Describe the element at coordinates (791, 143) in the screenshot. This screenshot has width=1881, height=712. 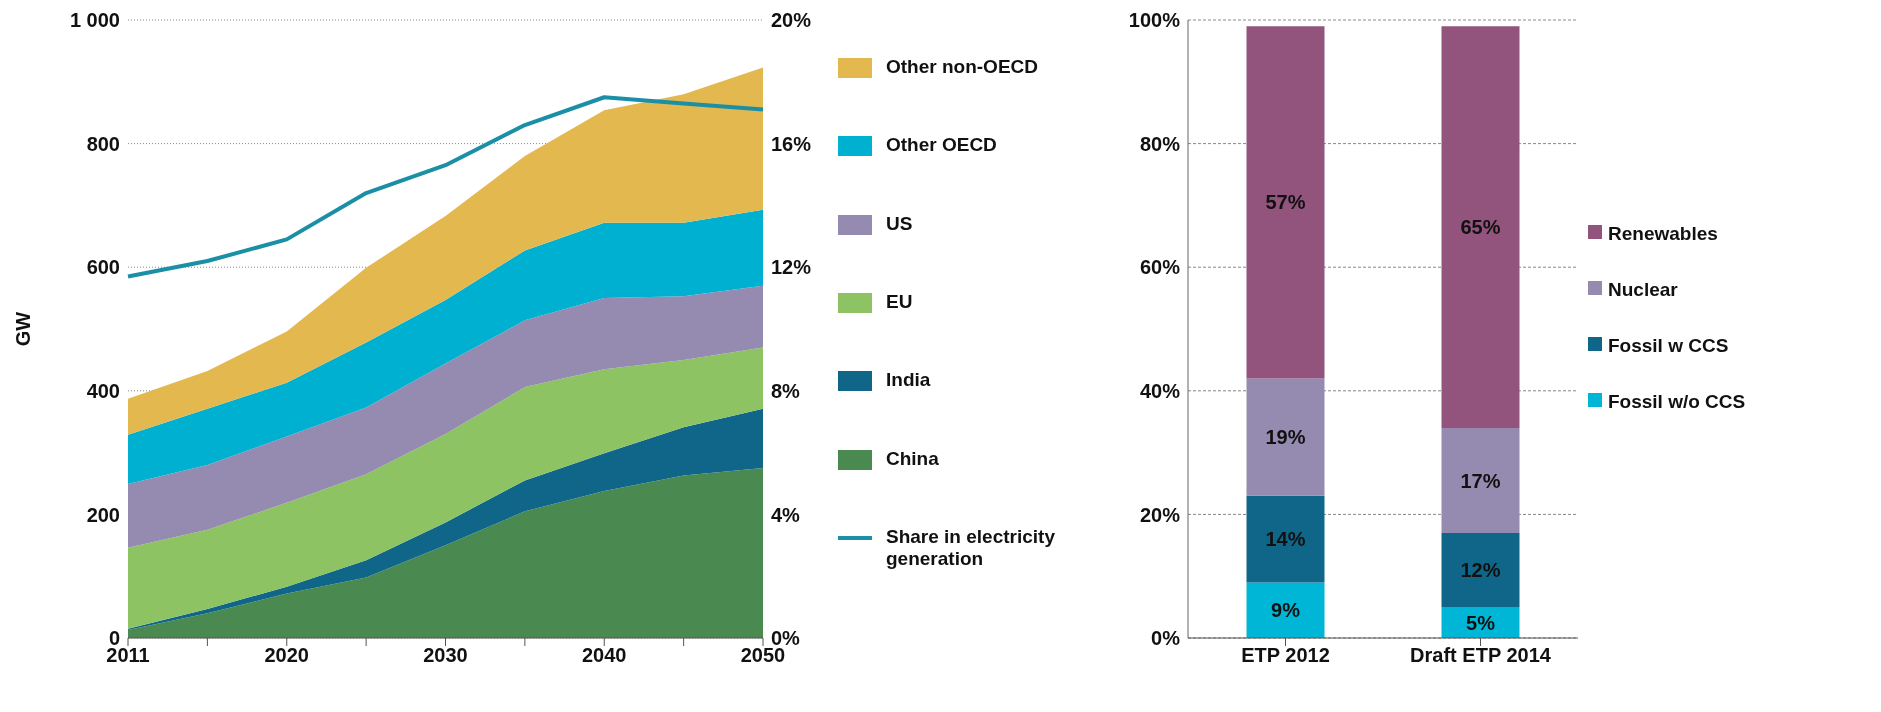
I see `y2-tick-label: 16%` at that location.